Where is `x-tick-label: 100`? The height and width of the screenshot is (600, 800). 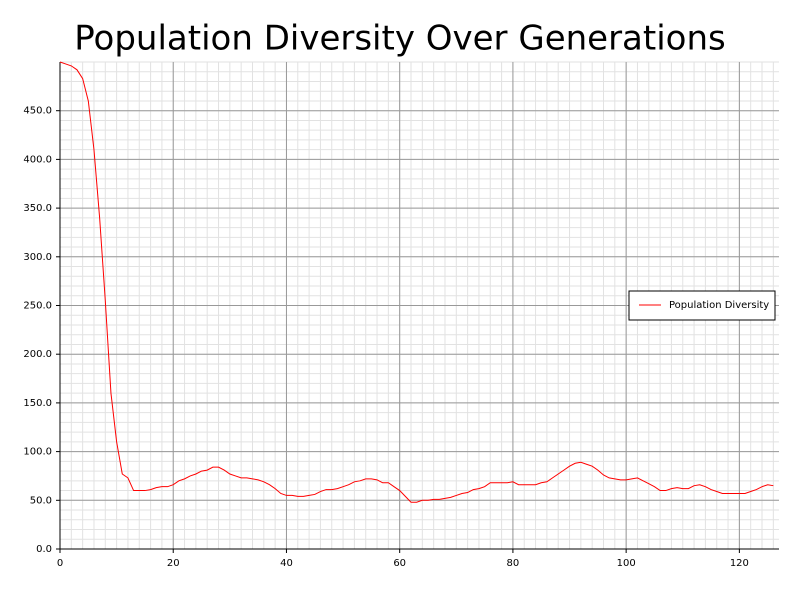
x-tick-label: 100 is located at coordinates (626, 563).